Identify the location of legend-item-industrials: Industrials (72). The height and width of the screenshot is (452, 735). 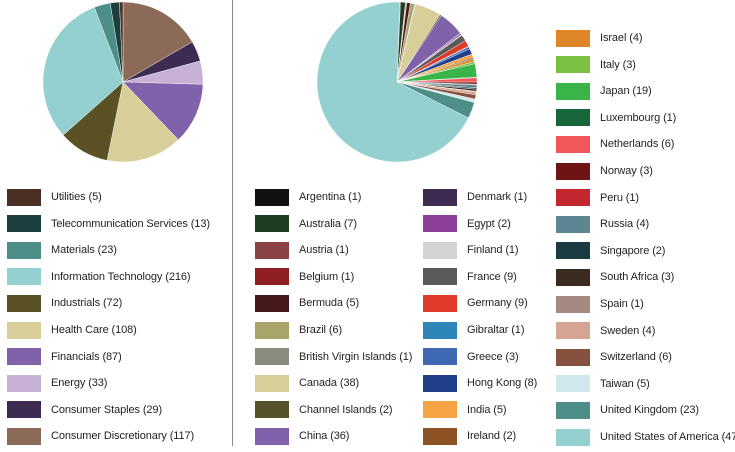
(64, 303).